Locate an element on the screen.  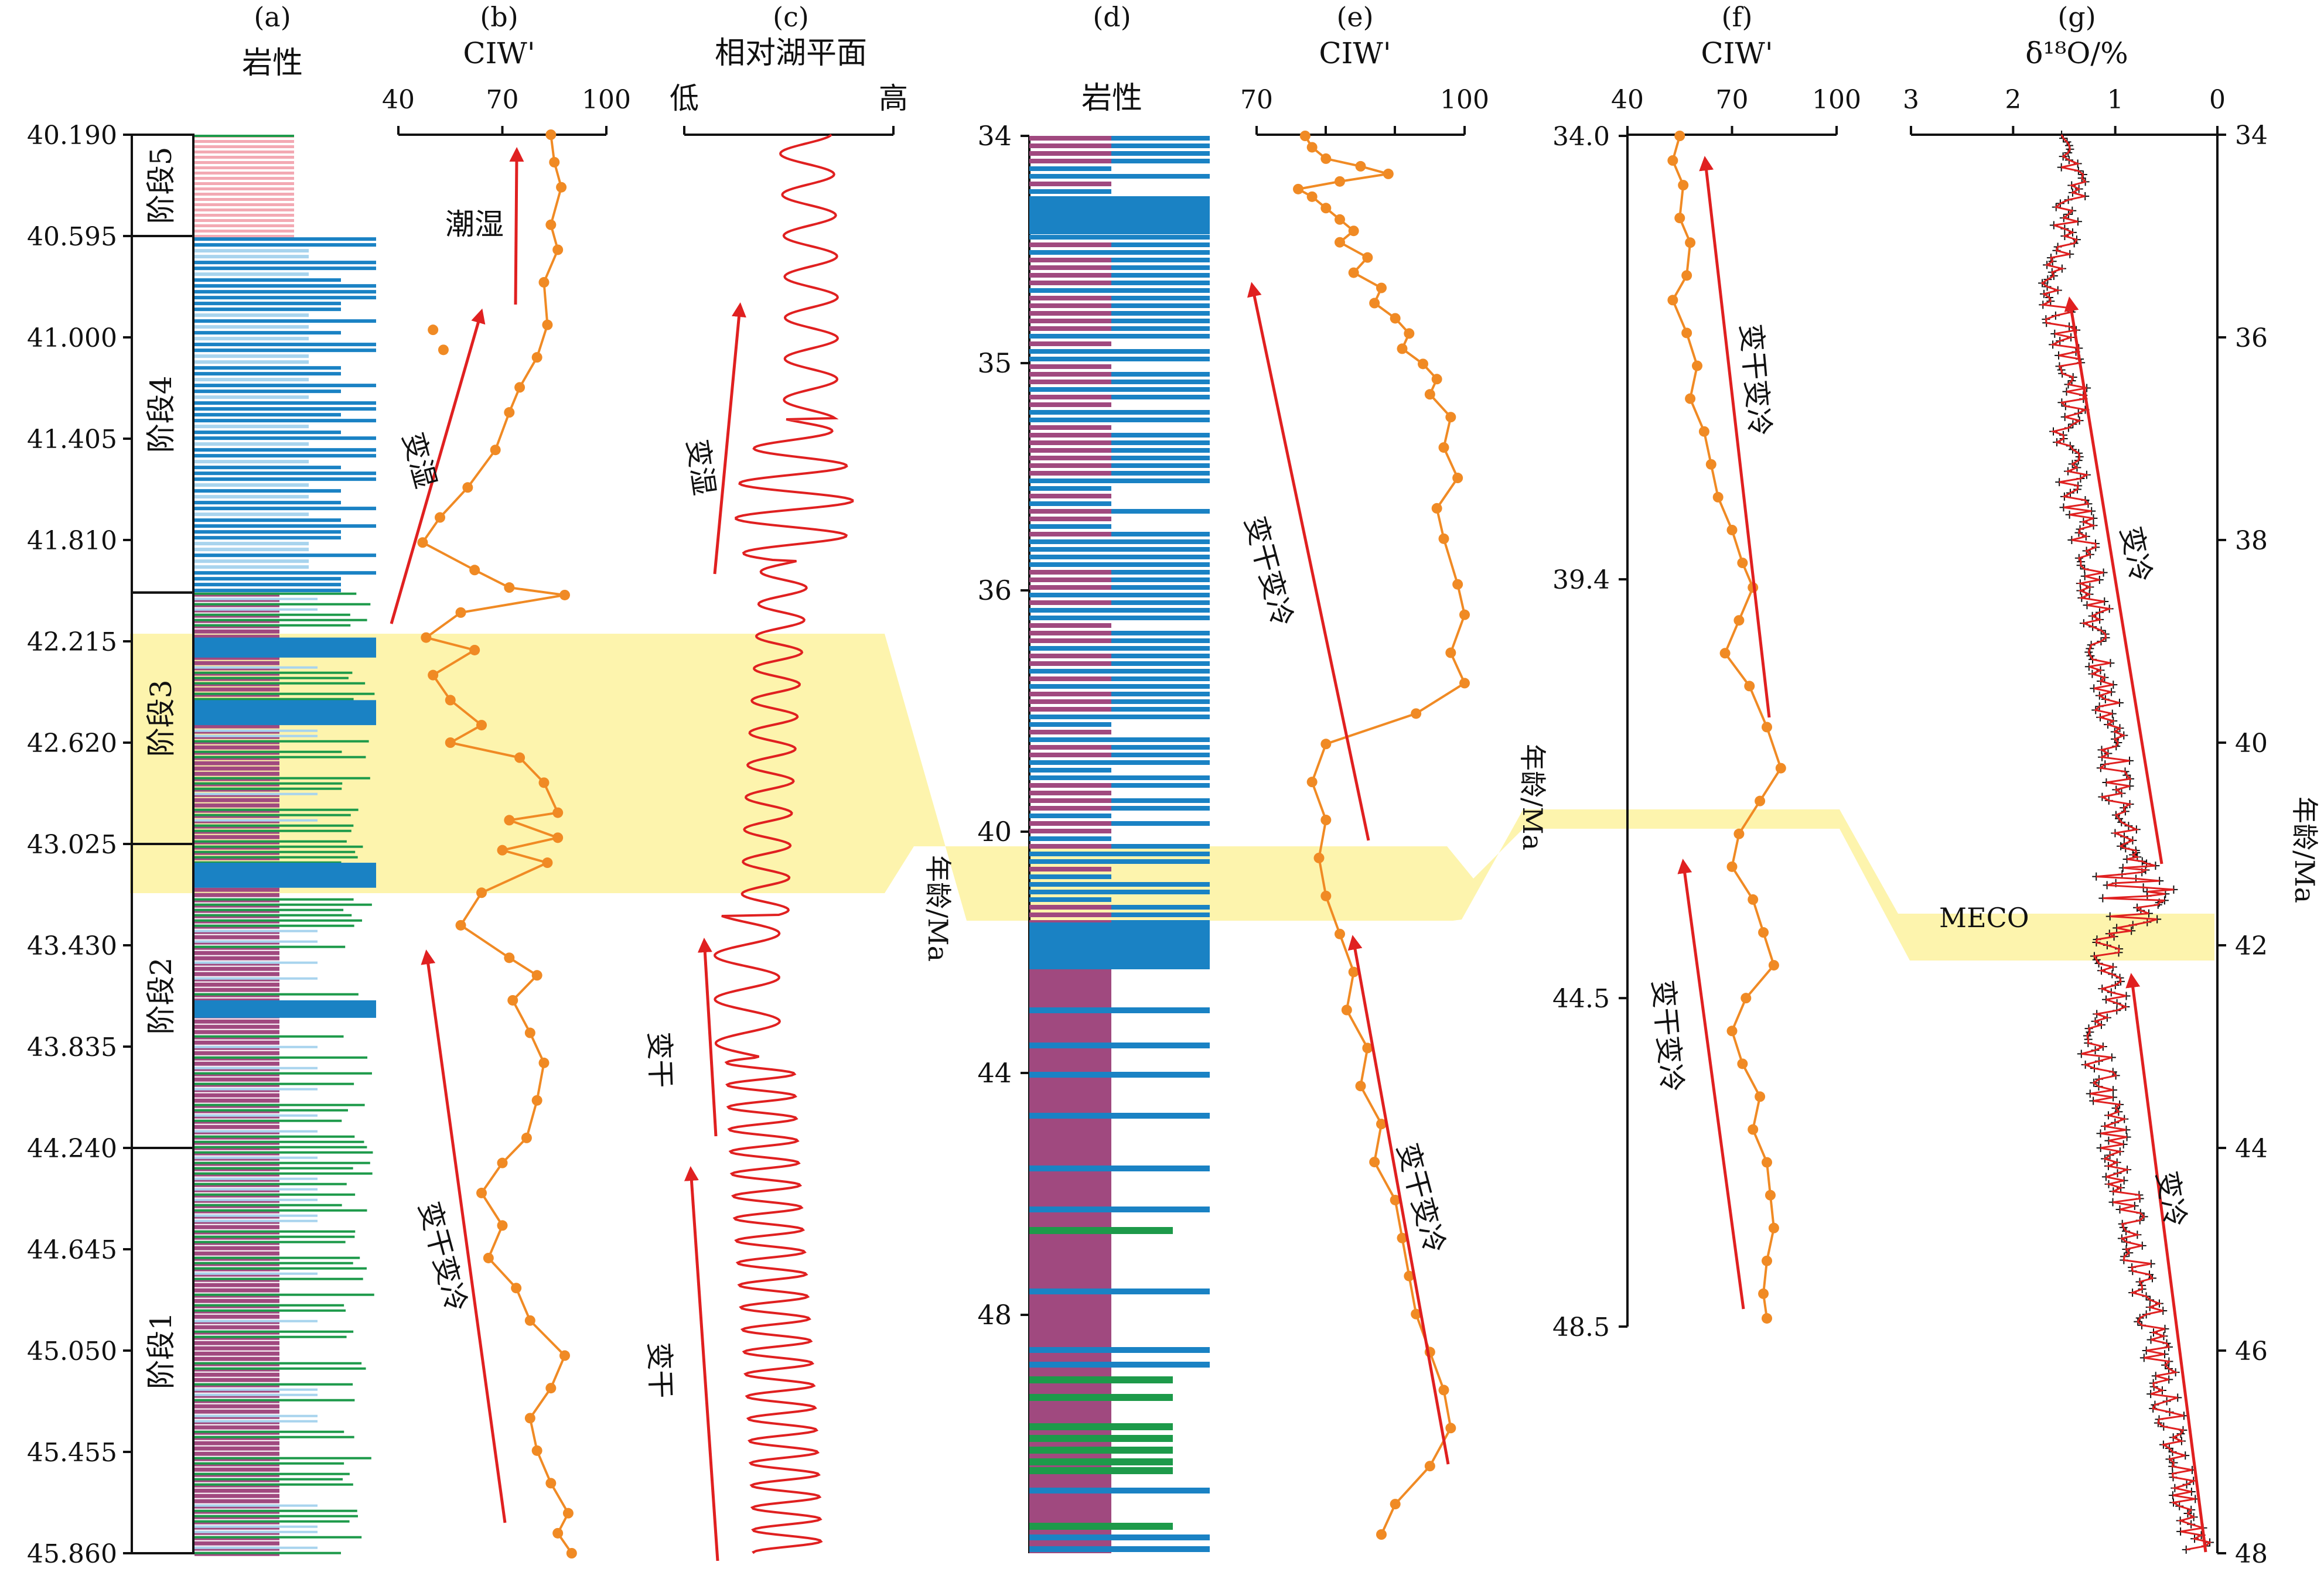
a-stripe-pink is located at coordinates (244, 157).